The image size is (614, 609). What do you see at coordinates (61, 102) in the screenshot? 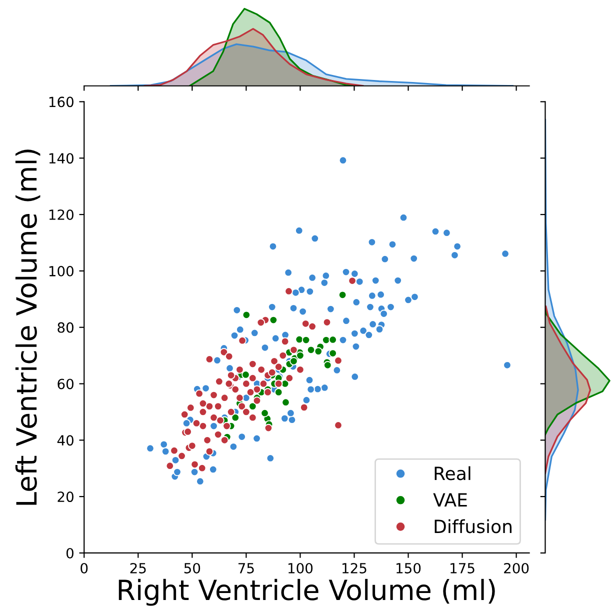
I see `y-tick-label: 160` at bounding box center [61, 102].